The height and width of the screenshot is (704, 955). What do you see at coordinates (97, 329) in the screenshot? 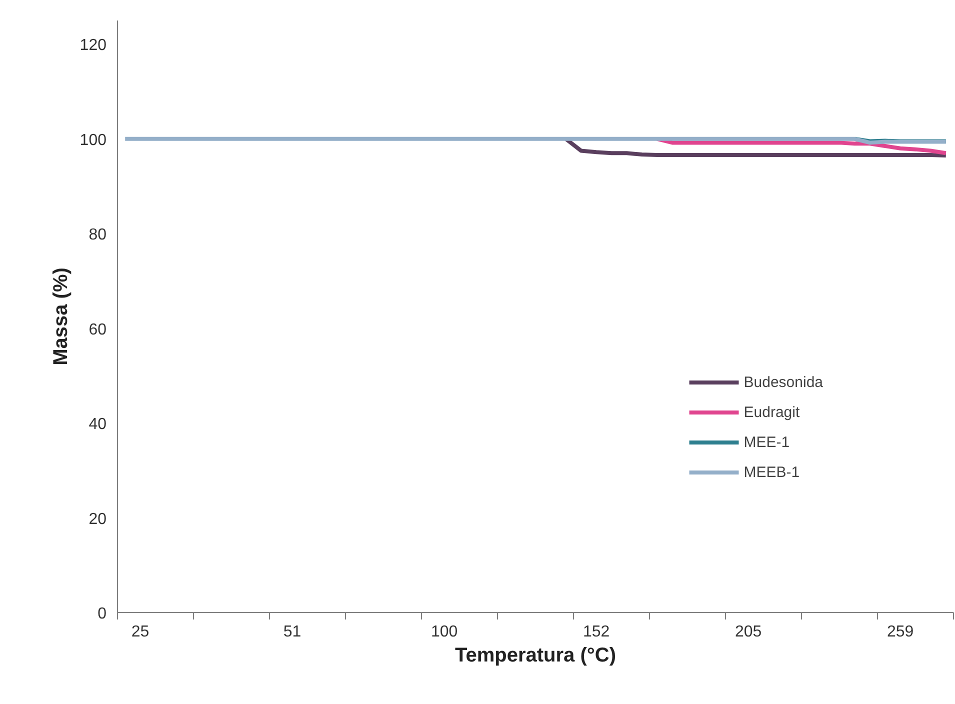
I see `y-tick-label: 60` at bounding box center [97, 329].